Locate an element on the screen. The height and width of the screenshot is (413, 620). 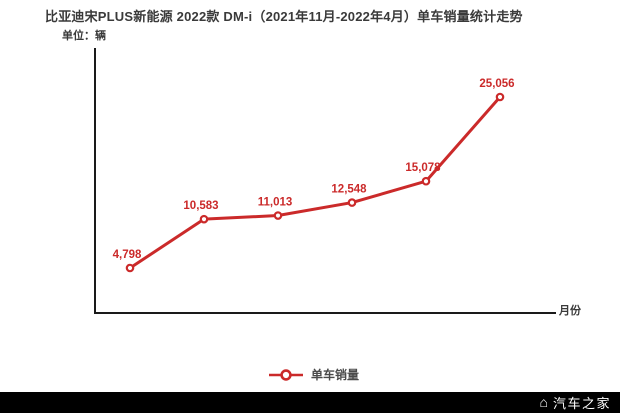
data-point-label: 12,548 is located at coordinates (349, 190).